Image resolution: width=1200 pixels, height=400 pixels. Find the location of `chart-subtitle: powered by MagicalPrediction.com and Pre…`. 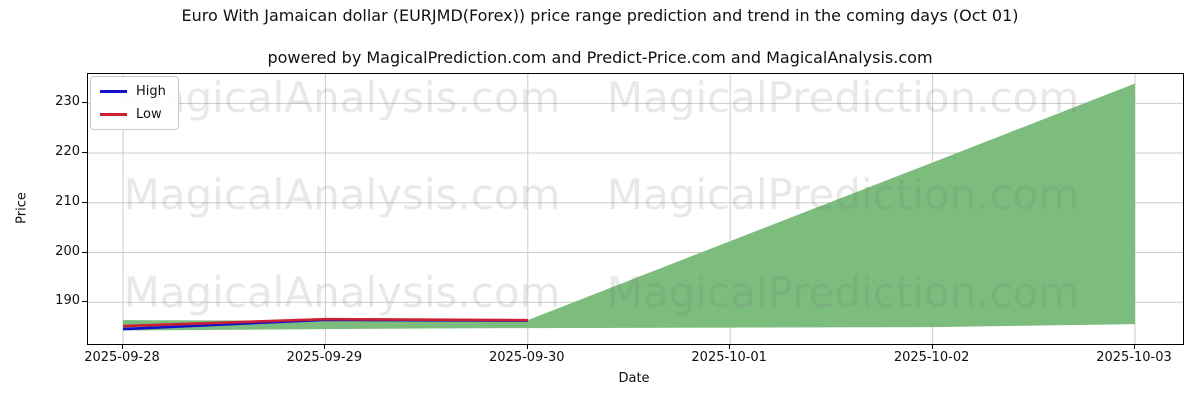

chart-subtitle: powered by MagicalPrediction.com and Pre… is located at coordinates (600, 57).